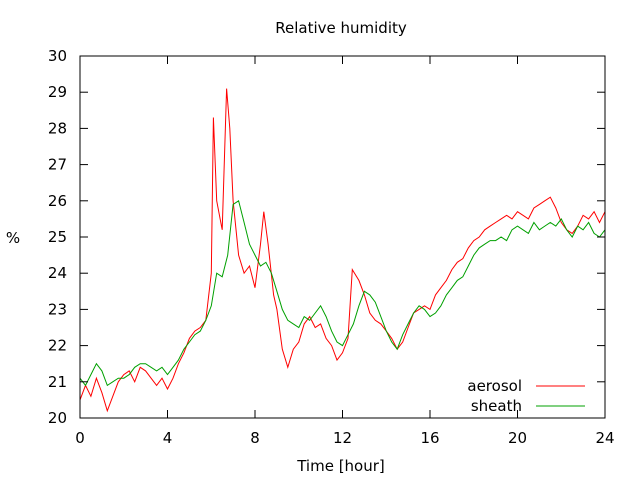 This screenshot has width=640, height=485. What do you see at coordinates (80, 438) in the screenshot?
I see `x-tick-label: 0` at bounding box center [80, 438].